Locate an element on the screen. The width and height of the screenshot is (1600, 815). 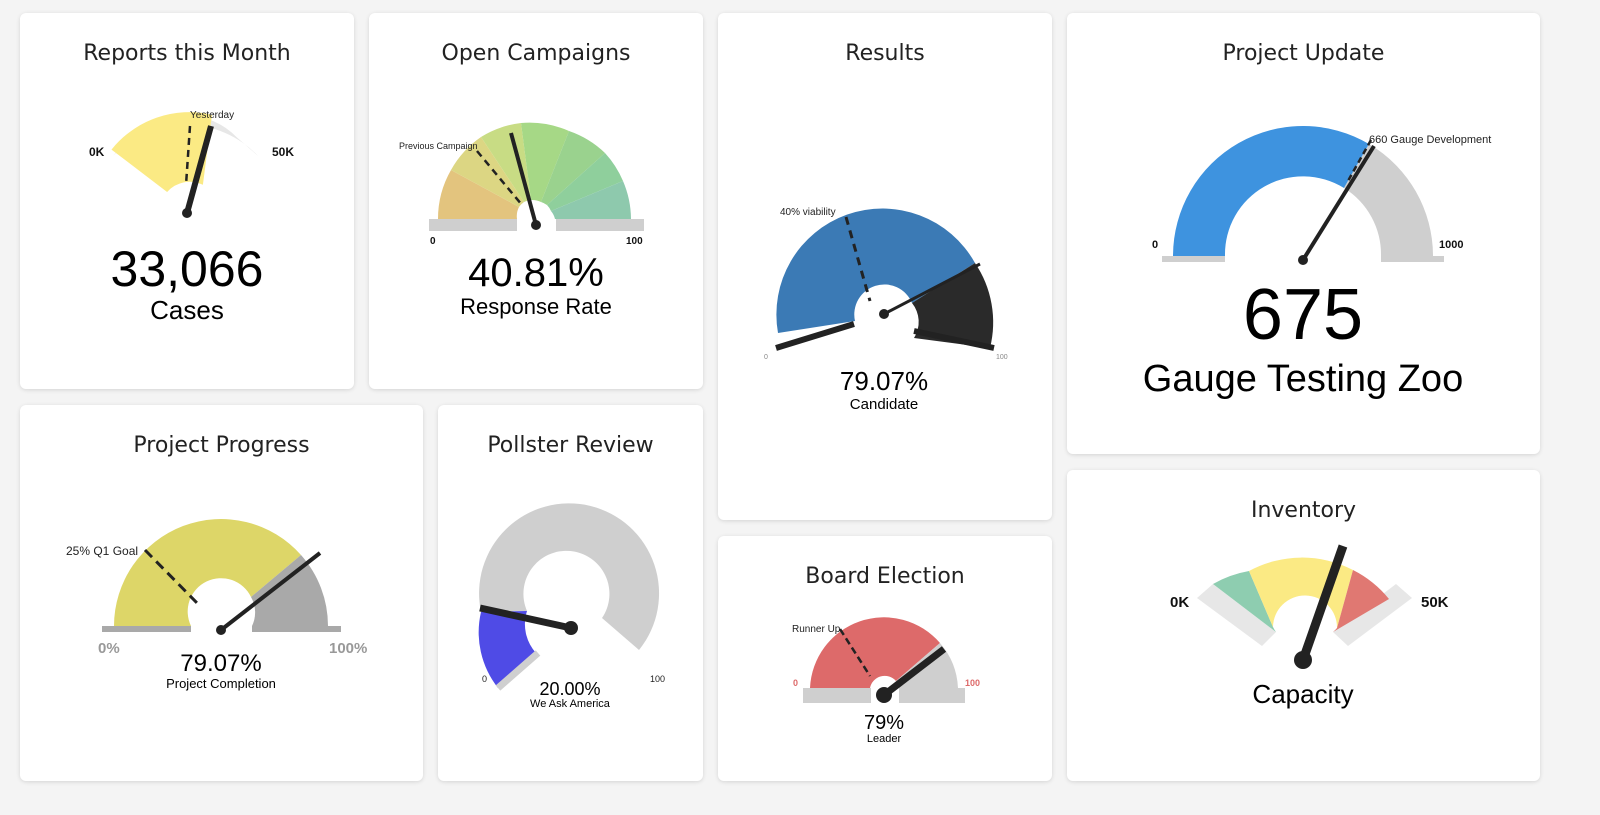
gauge-segment-green is located at coordinates (1244, 601).